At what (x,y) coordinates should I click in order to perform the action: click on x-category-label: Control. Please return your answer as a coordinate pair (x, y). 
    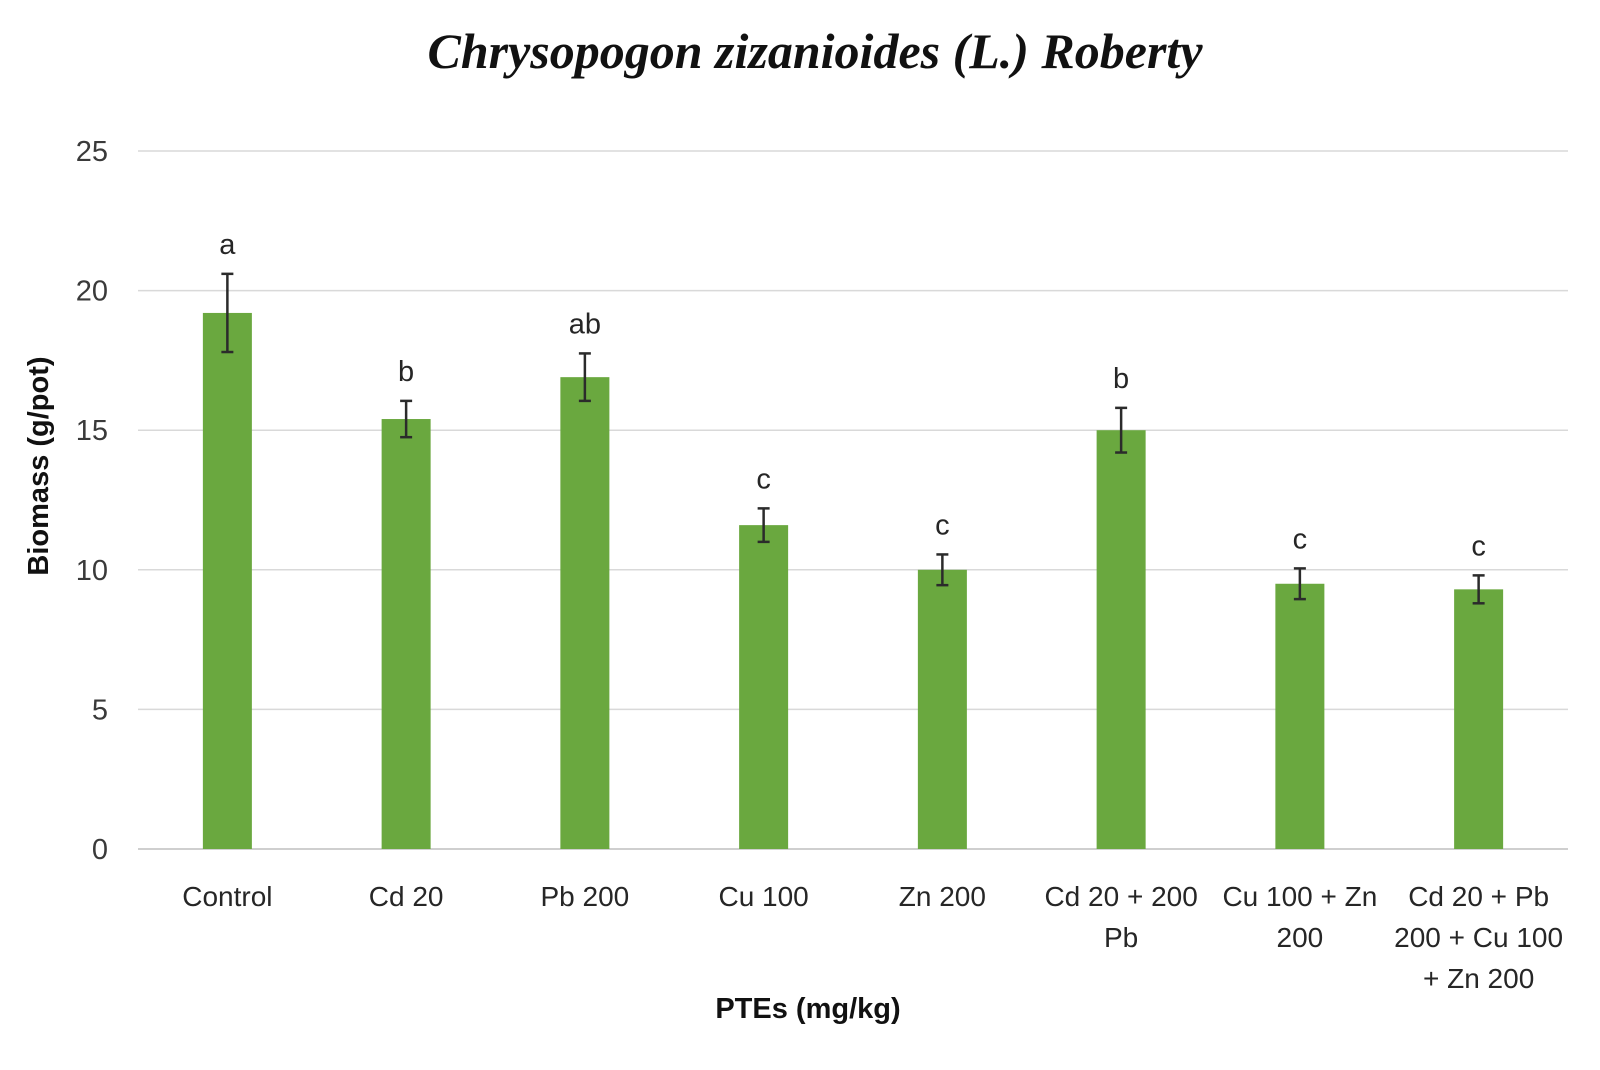
    Looking at the image, I should click on (227, 896).